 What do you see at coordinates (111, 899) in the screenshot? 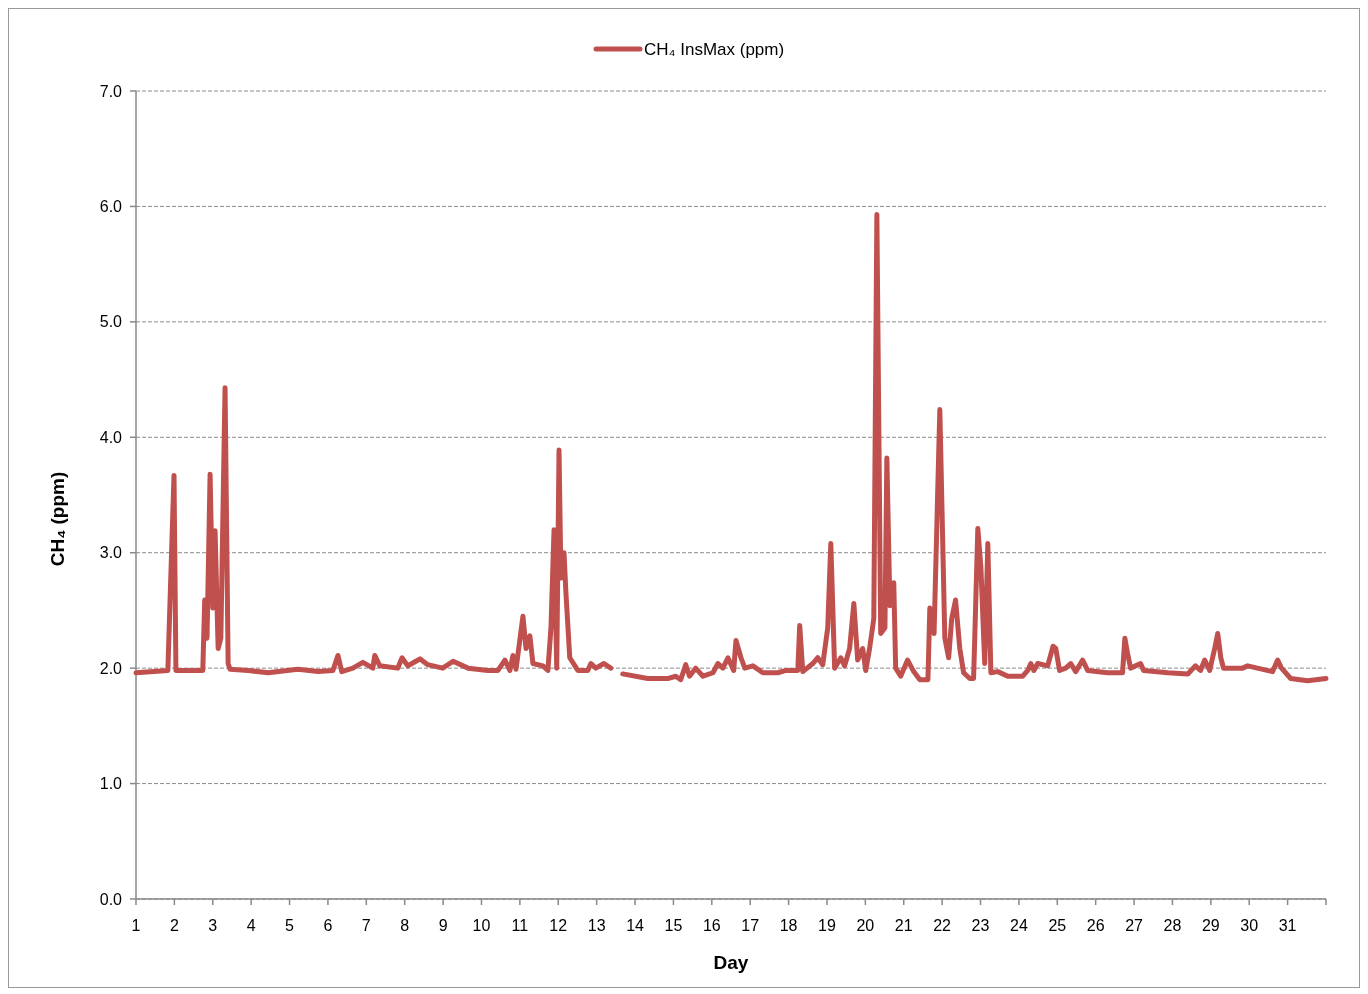
I see `y-tick-label: 0.0` at bounding box center [111, 899].